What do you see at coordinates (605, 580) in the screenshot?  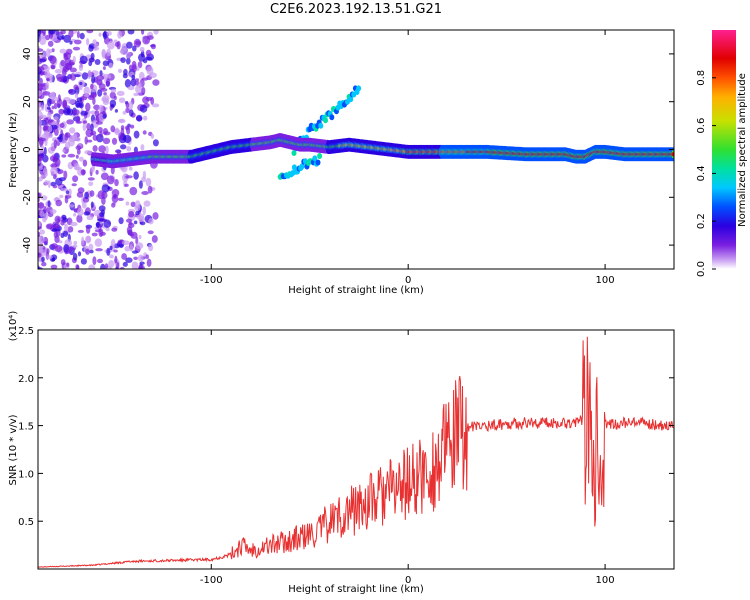 I see `x-tick-label: 100` at bounding box center [605, 580].